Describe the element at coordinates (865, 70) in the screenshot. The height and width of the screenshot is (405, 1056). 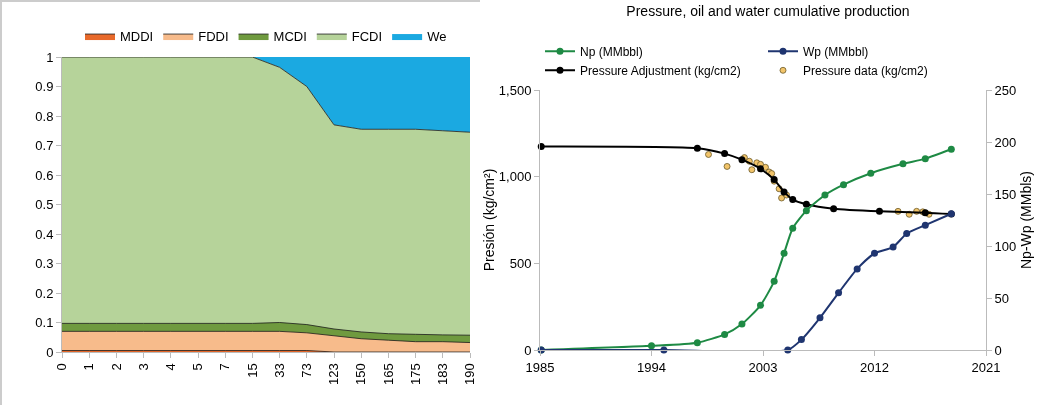
I see `legend-label: Pressure data (kg/cm2)` at that location.